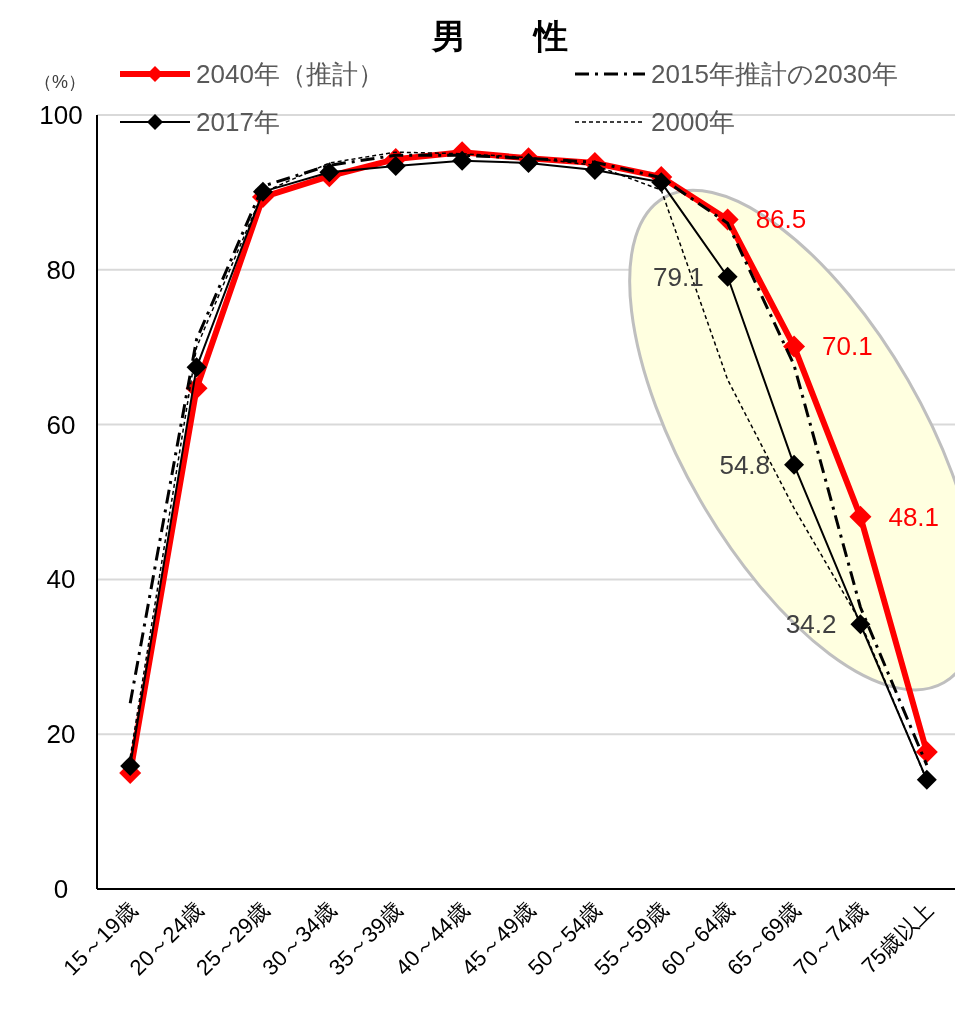  Describe the element at coordinates (781, 219) in the screenshot. I see `data-label: 86.5` at that location.